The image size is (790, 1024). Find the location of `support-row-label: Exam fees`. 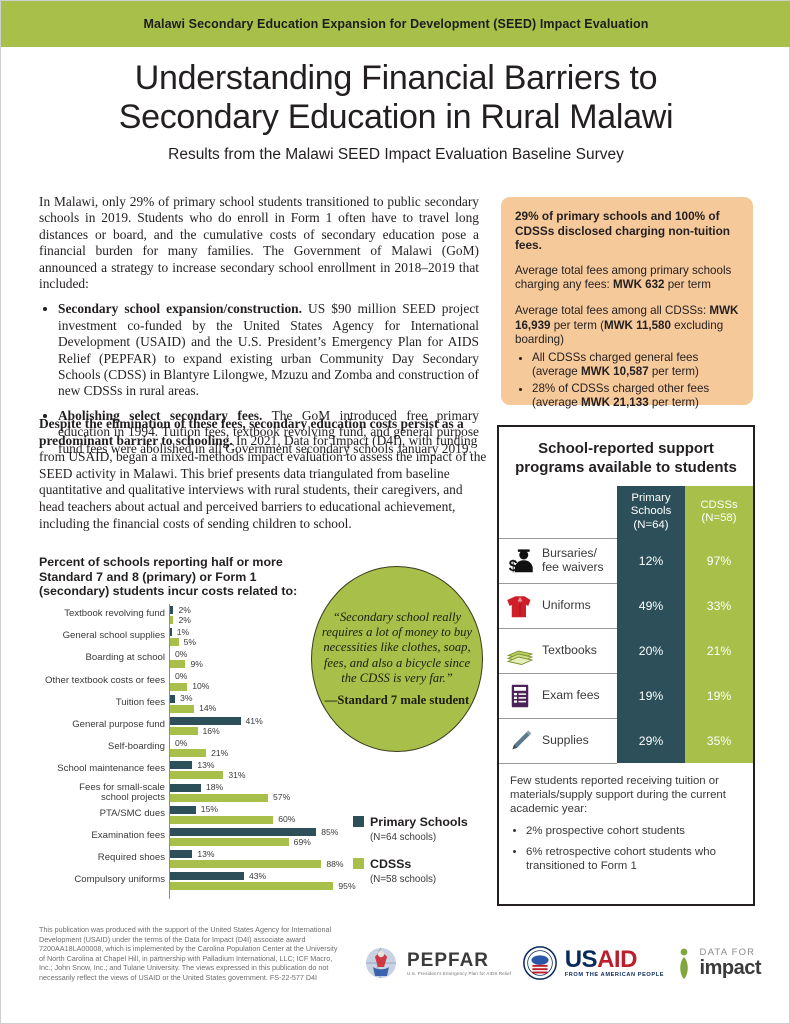

support-row-label: Exam fees is located at coordinates (571, 694).